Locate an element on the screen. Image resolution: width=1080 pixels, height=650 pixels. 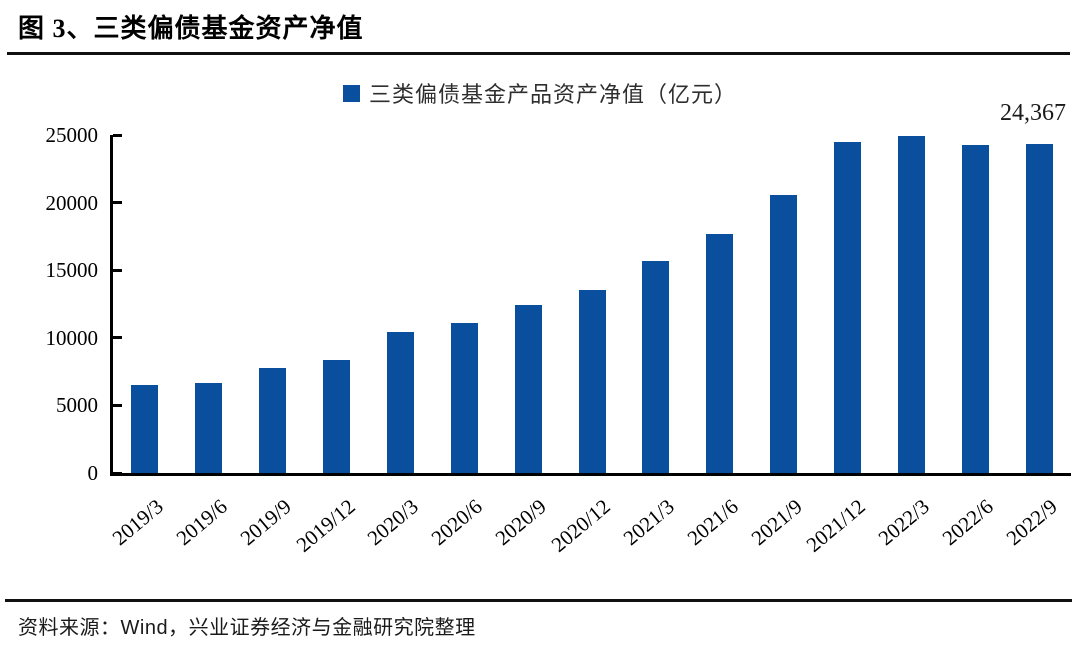
bar-2019/9 is located at coordinates (273, 420).